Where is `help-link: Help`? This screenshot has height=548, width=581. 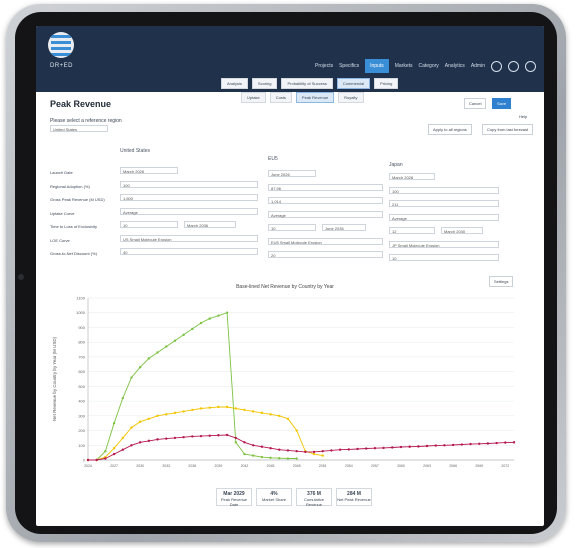
help-link: Help is located at coordinates (523, 116).